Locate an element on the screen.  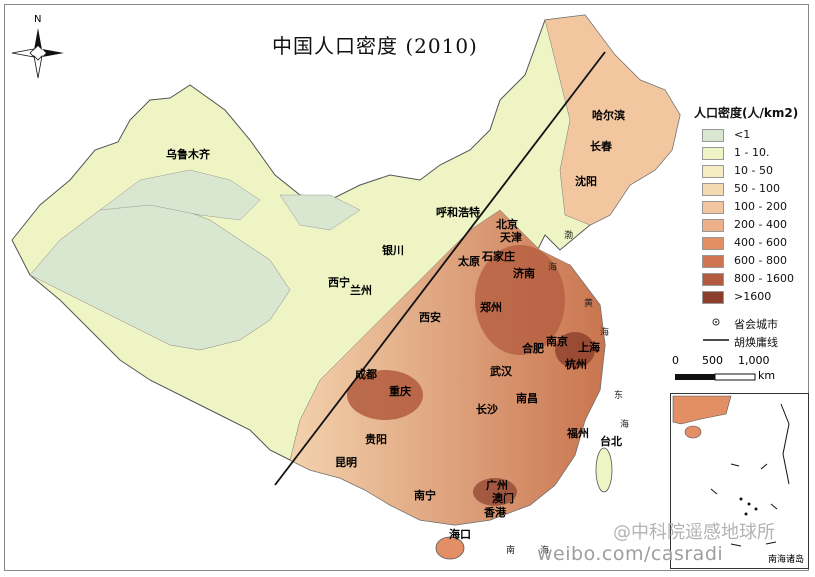
city-label: 呼和浩特 is located at coordinates (458, 212).